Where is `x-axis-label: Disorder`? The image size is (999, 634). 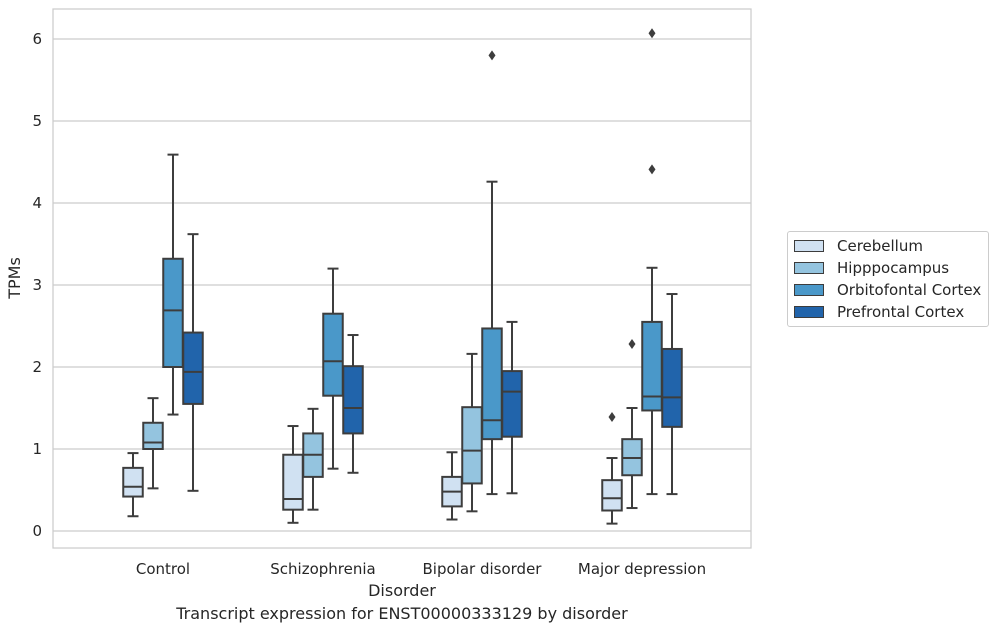
x-axis-label: Disorder is located at coordinates (402, 590).